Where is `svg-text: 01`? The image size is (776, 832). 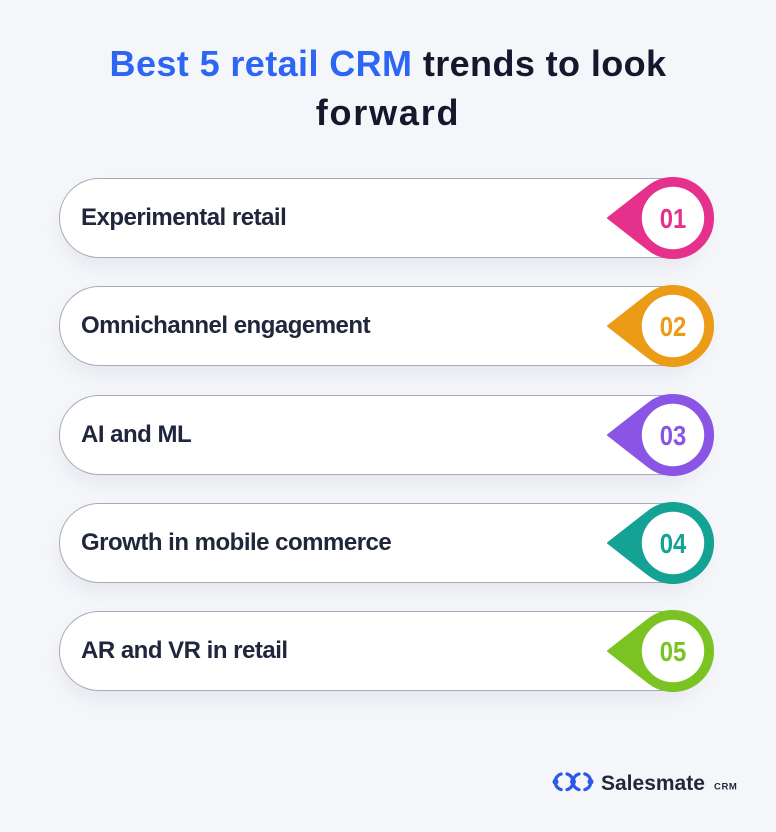 svg-text: 01 is located at coordinates (673, 218).